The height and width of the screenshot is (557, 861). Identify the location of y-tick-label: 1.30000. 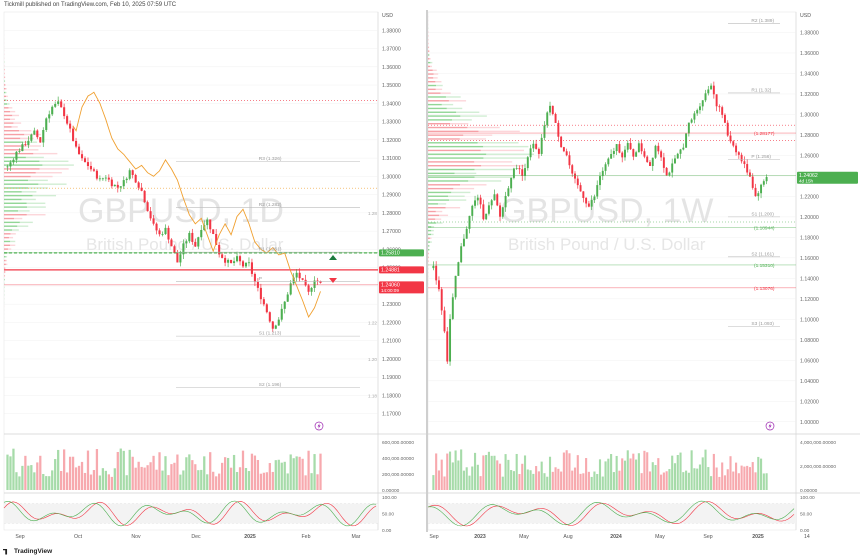
(809, 115).